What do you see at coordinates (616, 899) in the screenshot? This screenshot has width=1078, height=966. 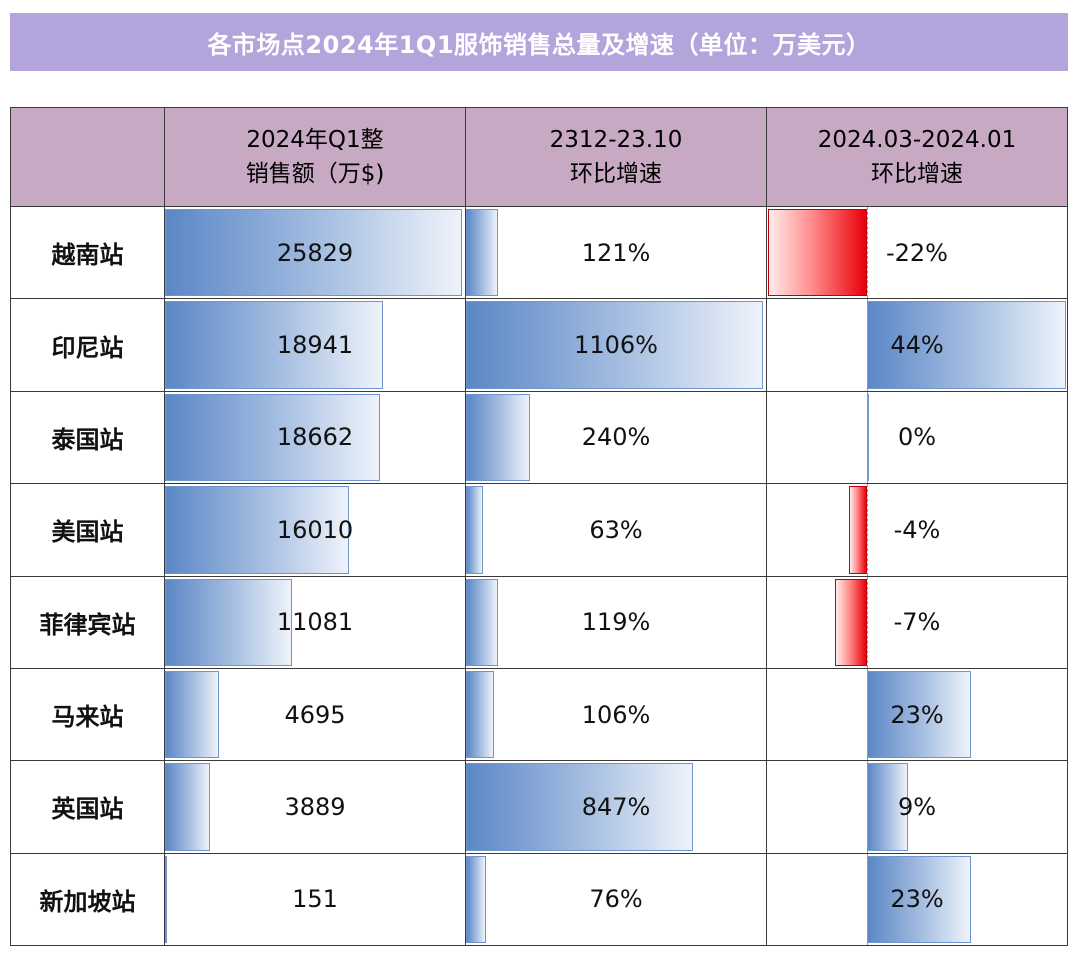 I see `cell-growth_a: 76%` at bounding box center [616, 899].